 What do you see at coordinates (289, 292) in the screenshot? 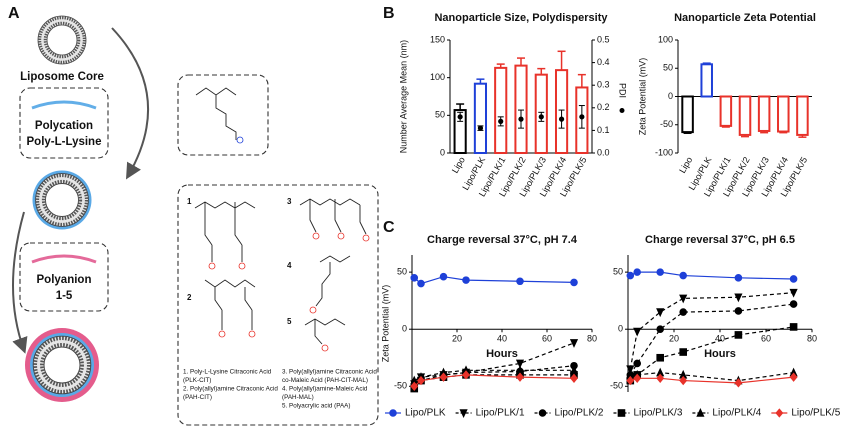
I see `charges` at bounding box center [289, 292].